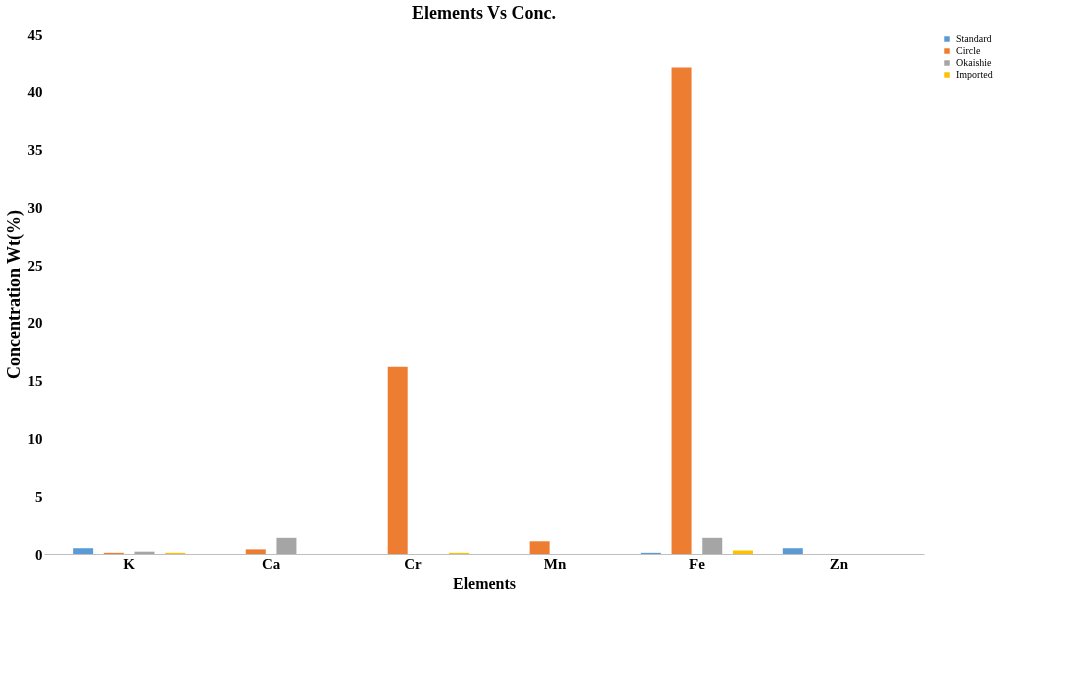 Image resolution: width=1072 pixels, height=699 pixels. What do you see at coordinates (271, 563) in the screenshot?
I see `x-tick-label: Ca` at bounding box center [271, 563].